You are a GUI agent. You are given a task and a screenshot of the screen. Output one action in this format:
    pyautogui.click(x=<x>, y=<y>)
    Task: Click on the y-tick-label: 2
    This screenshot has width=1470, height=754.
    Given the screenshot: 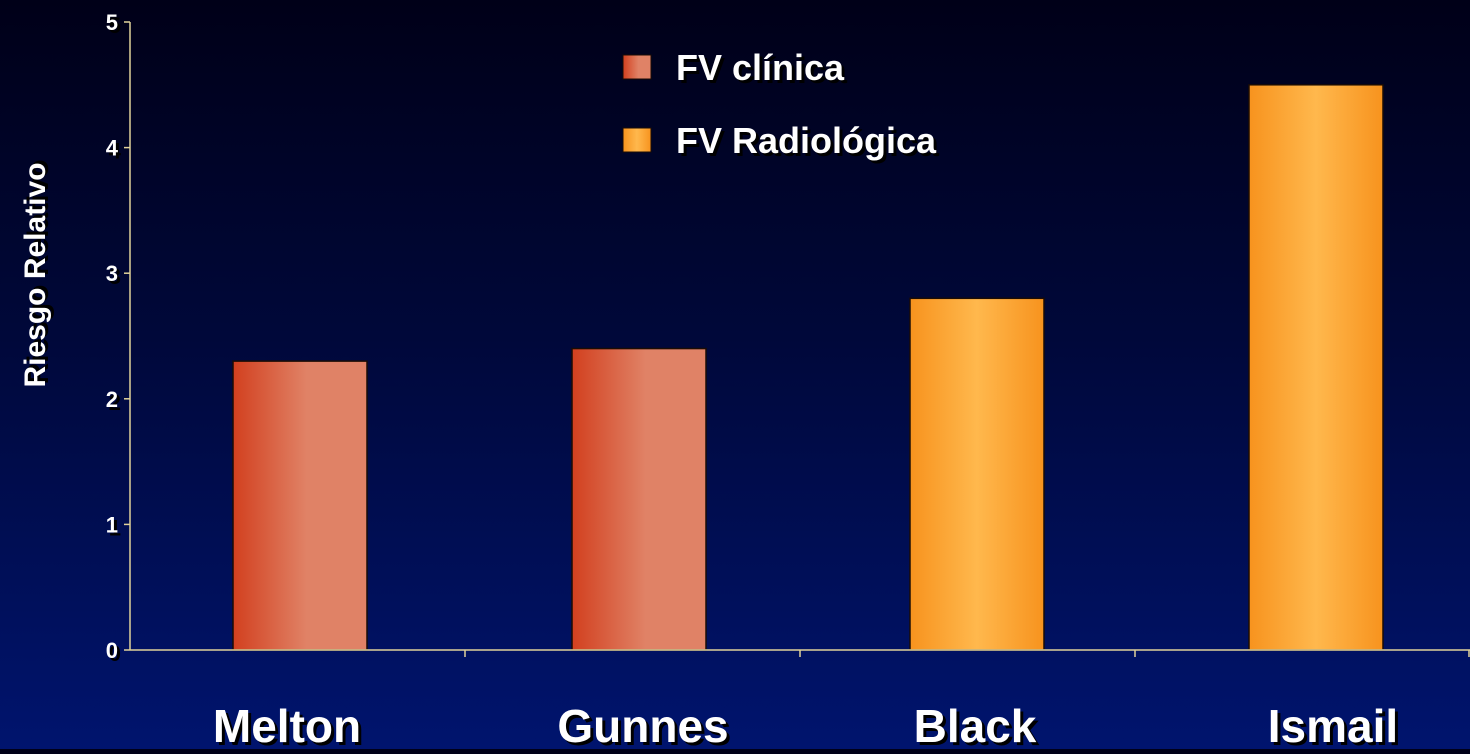 What is the action you would take?
    pyautogui.click(x=112, y=399)
    